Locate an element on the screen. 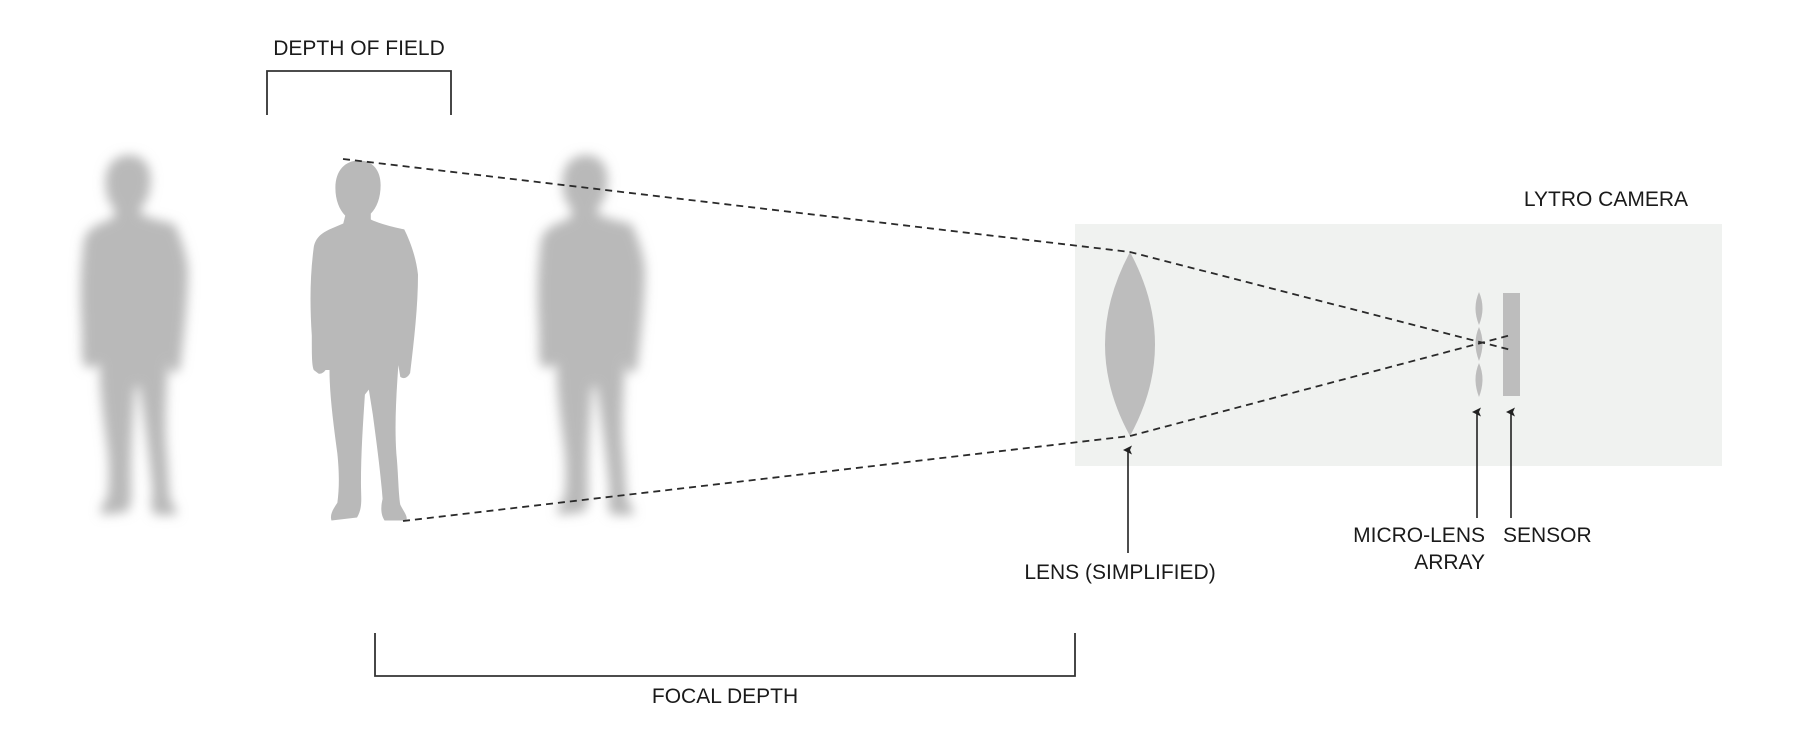  lens-label: LENS (SIMPLIFIED) is located at coordinates (1119, 572).